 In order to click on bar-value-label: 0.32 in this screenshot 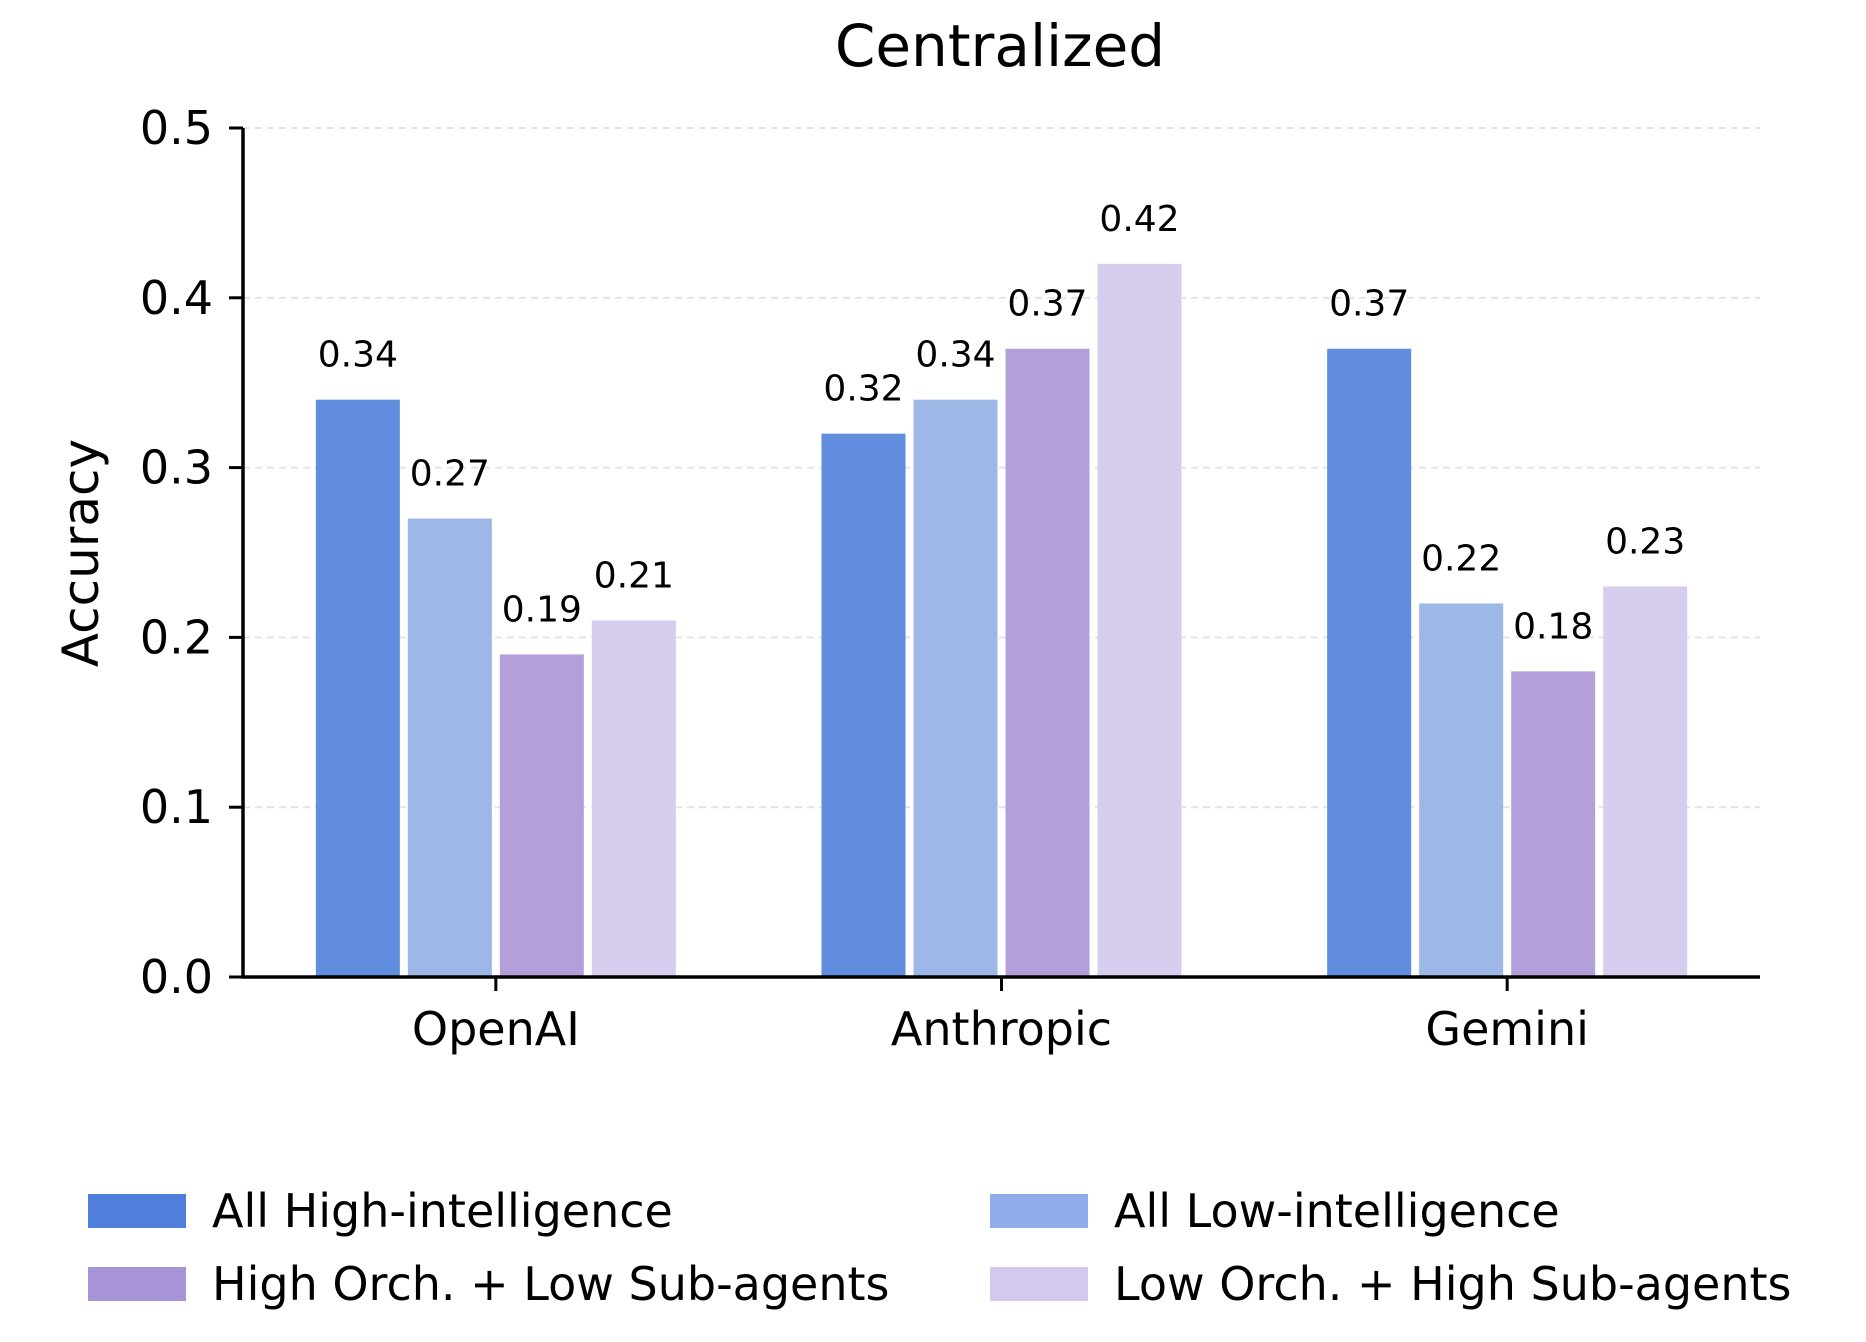, I will do `click(863, 389)`.